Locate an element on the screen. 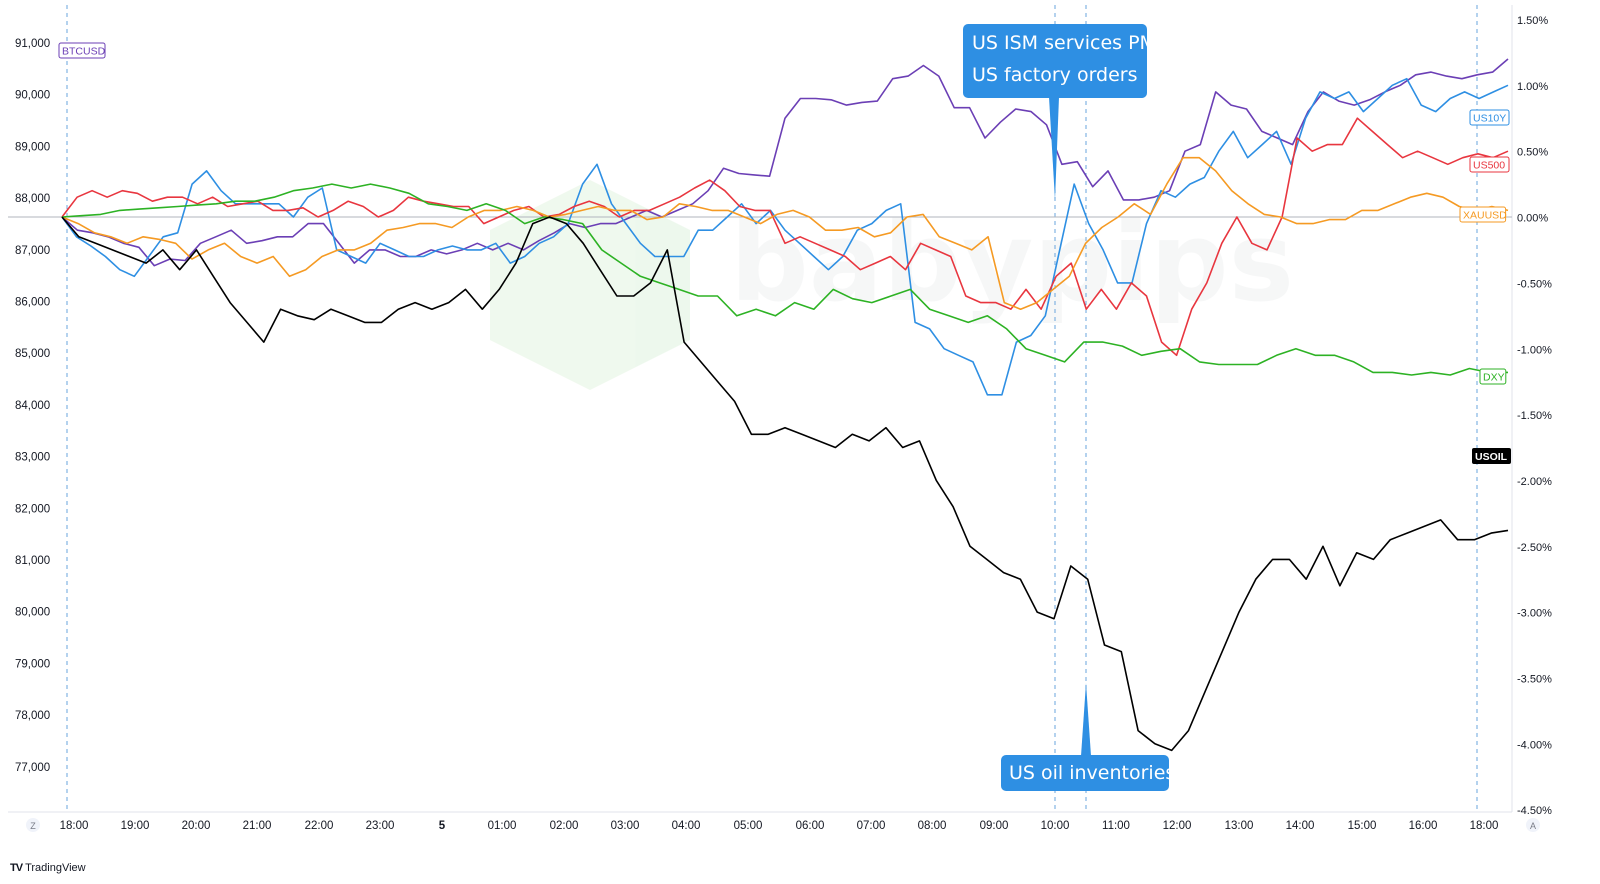  svg-text: A is located at coordinates (1533, 826).